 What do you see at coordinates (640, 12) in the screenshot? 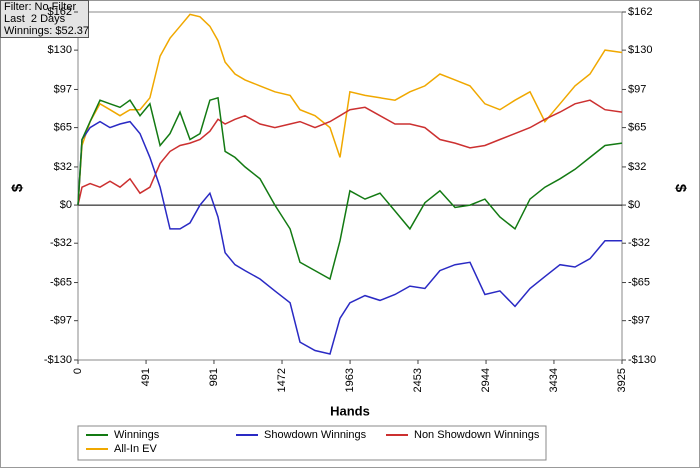
I see `y2-tick-label: $162` at bounding box center [640, 12].